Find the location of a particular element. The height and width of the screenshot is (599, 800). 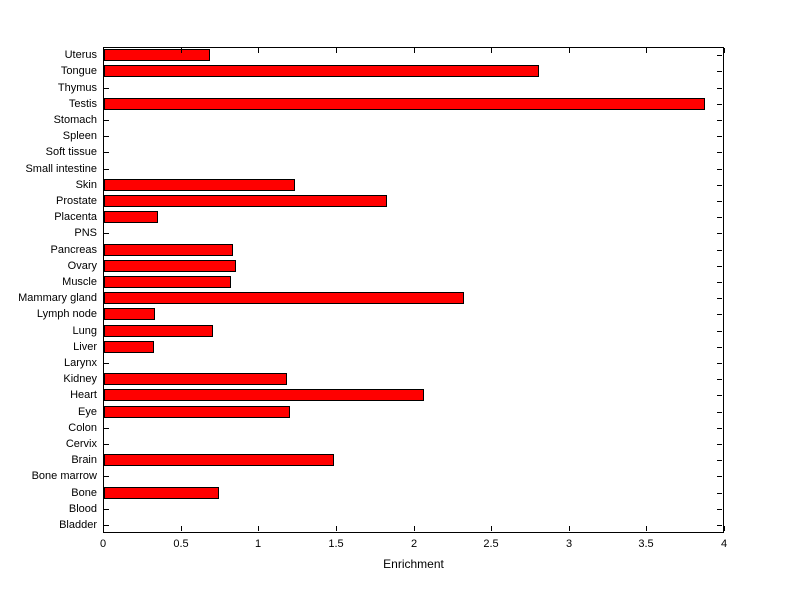

category-label: Tongue is located at coordinates (78, 71).